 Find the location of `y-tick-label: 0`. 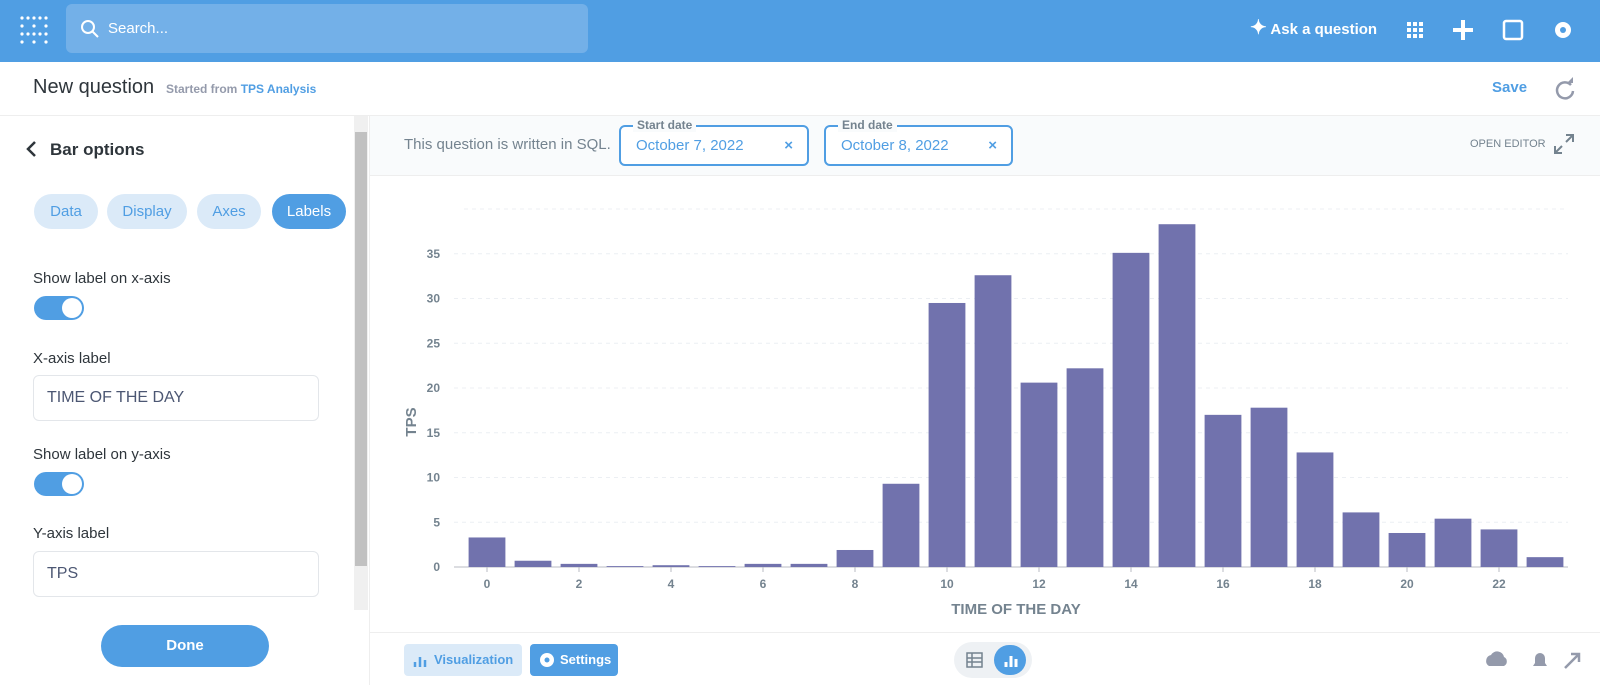

y-tick-label: 0 is located at coordinates (436, 567).